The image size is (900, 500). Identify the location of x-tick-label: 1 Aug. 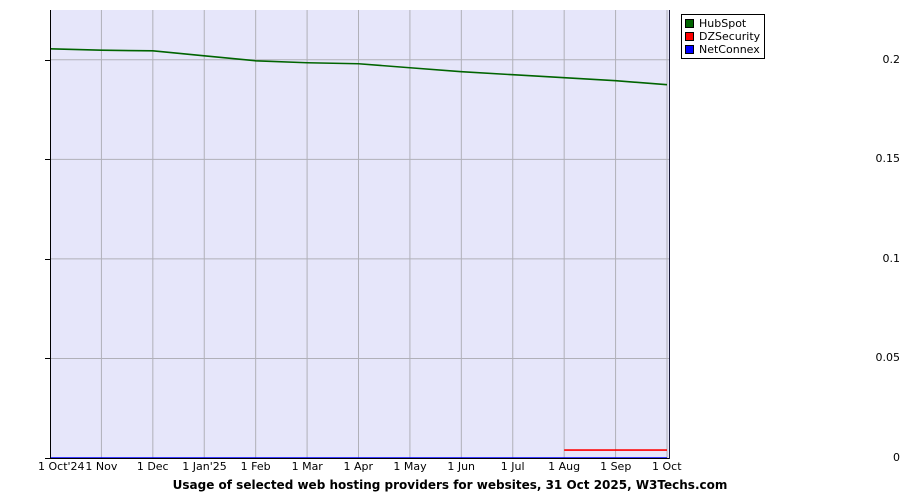
(564, 466).